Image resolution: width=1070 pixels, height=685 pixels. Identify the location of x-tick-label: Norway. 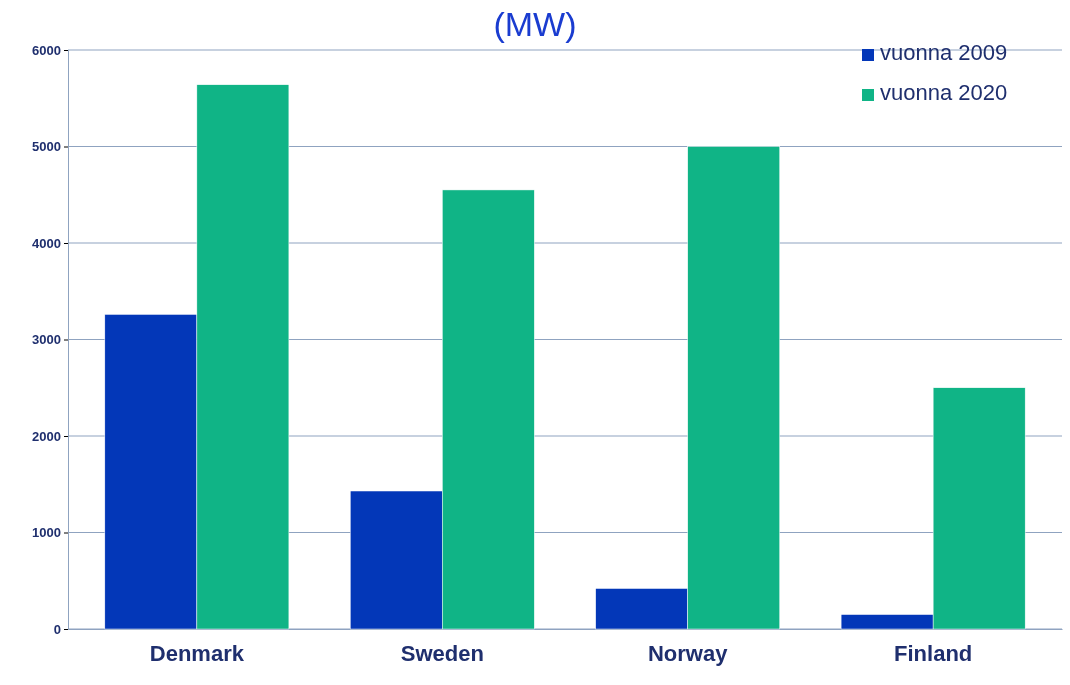
(688, 653).